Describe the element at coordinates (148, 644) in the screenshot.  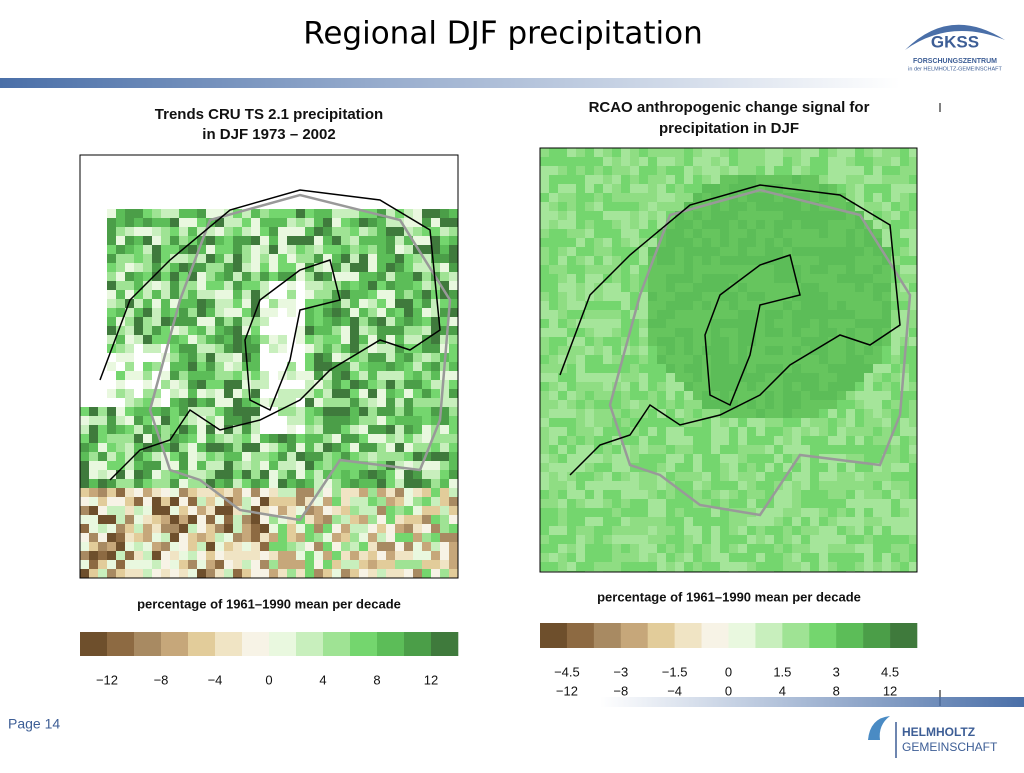
I see `colorbar-swatch` at that location.